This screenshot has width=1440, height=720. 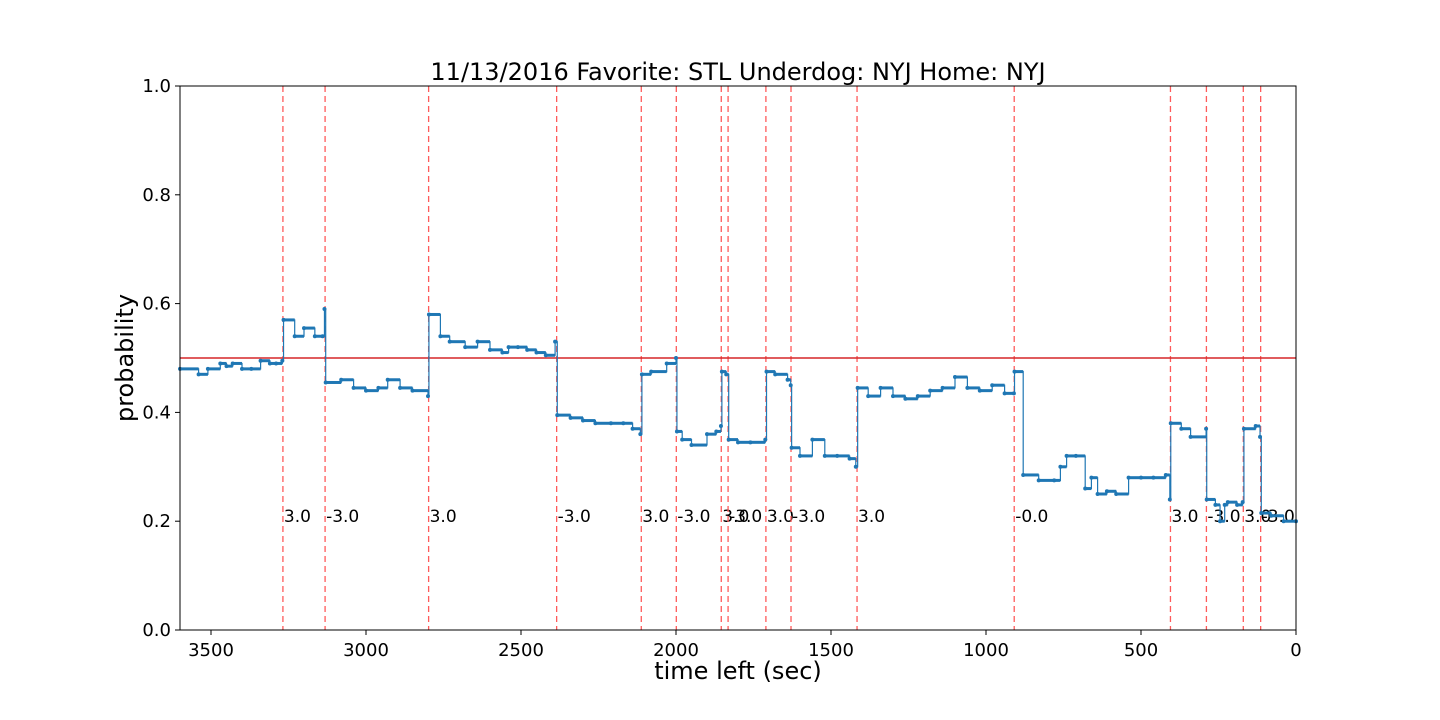 I want to click on x-tick-label: 2500, so click(x=521, y=650).